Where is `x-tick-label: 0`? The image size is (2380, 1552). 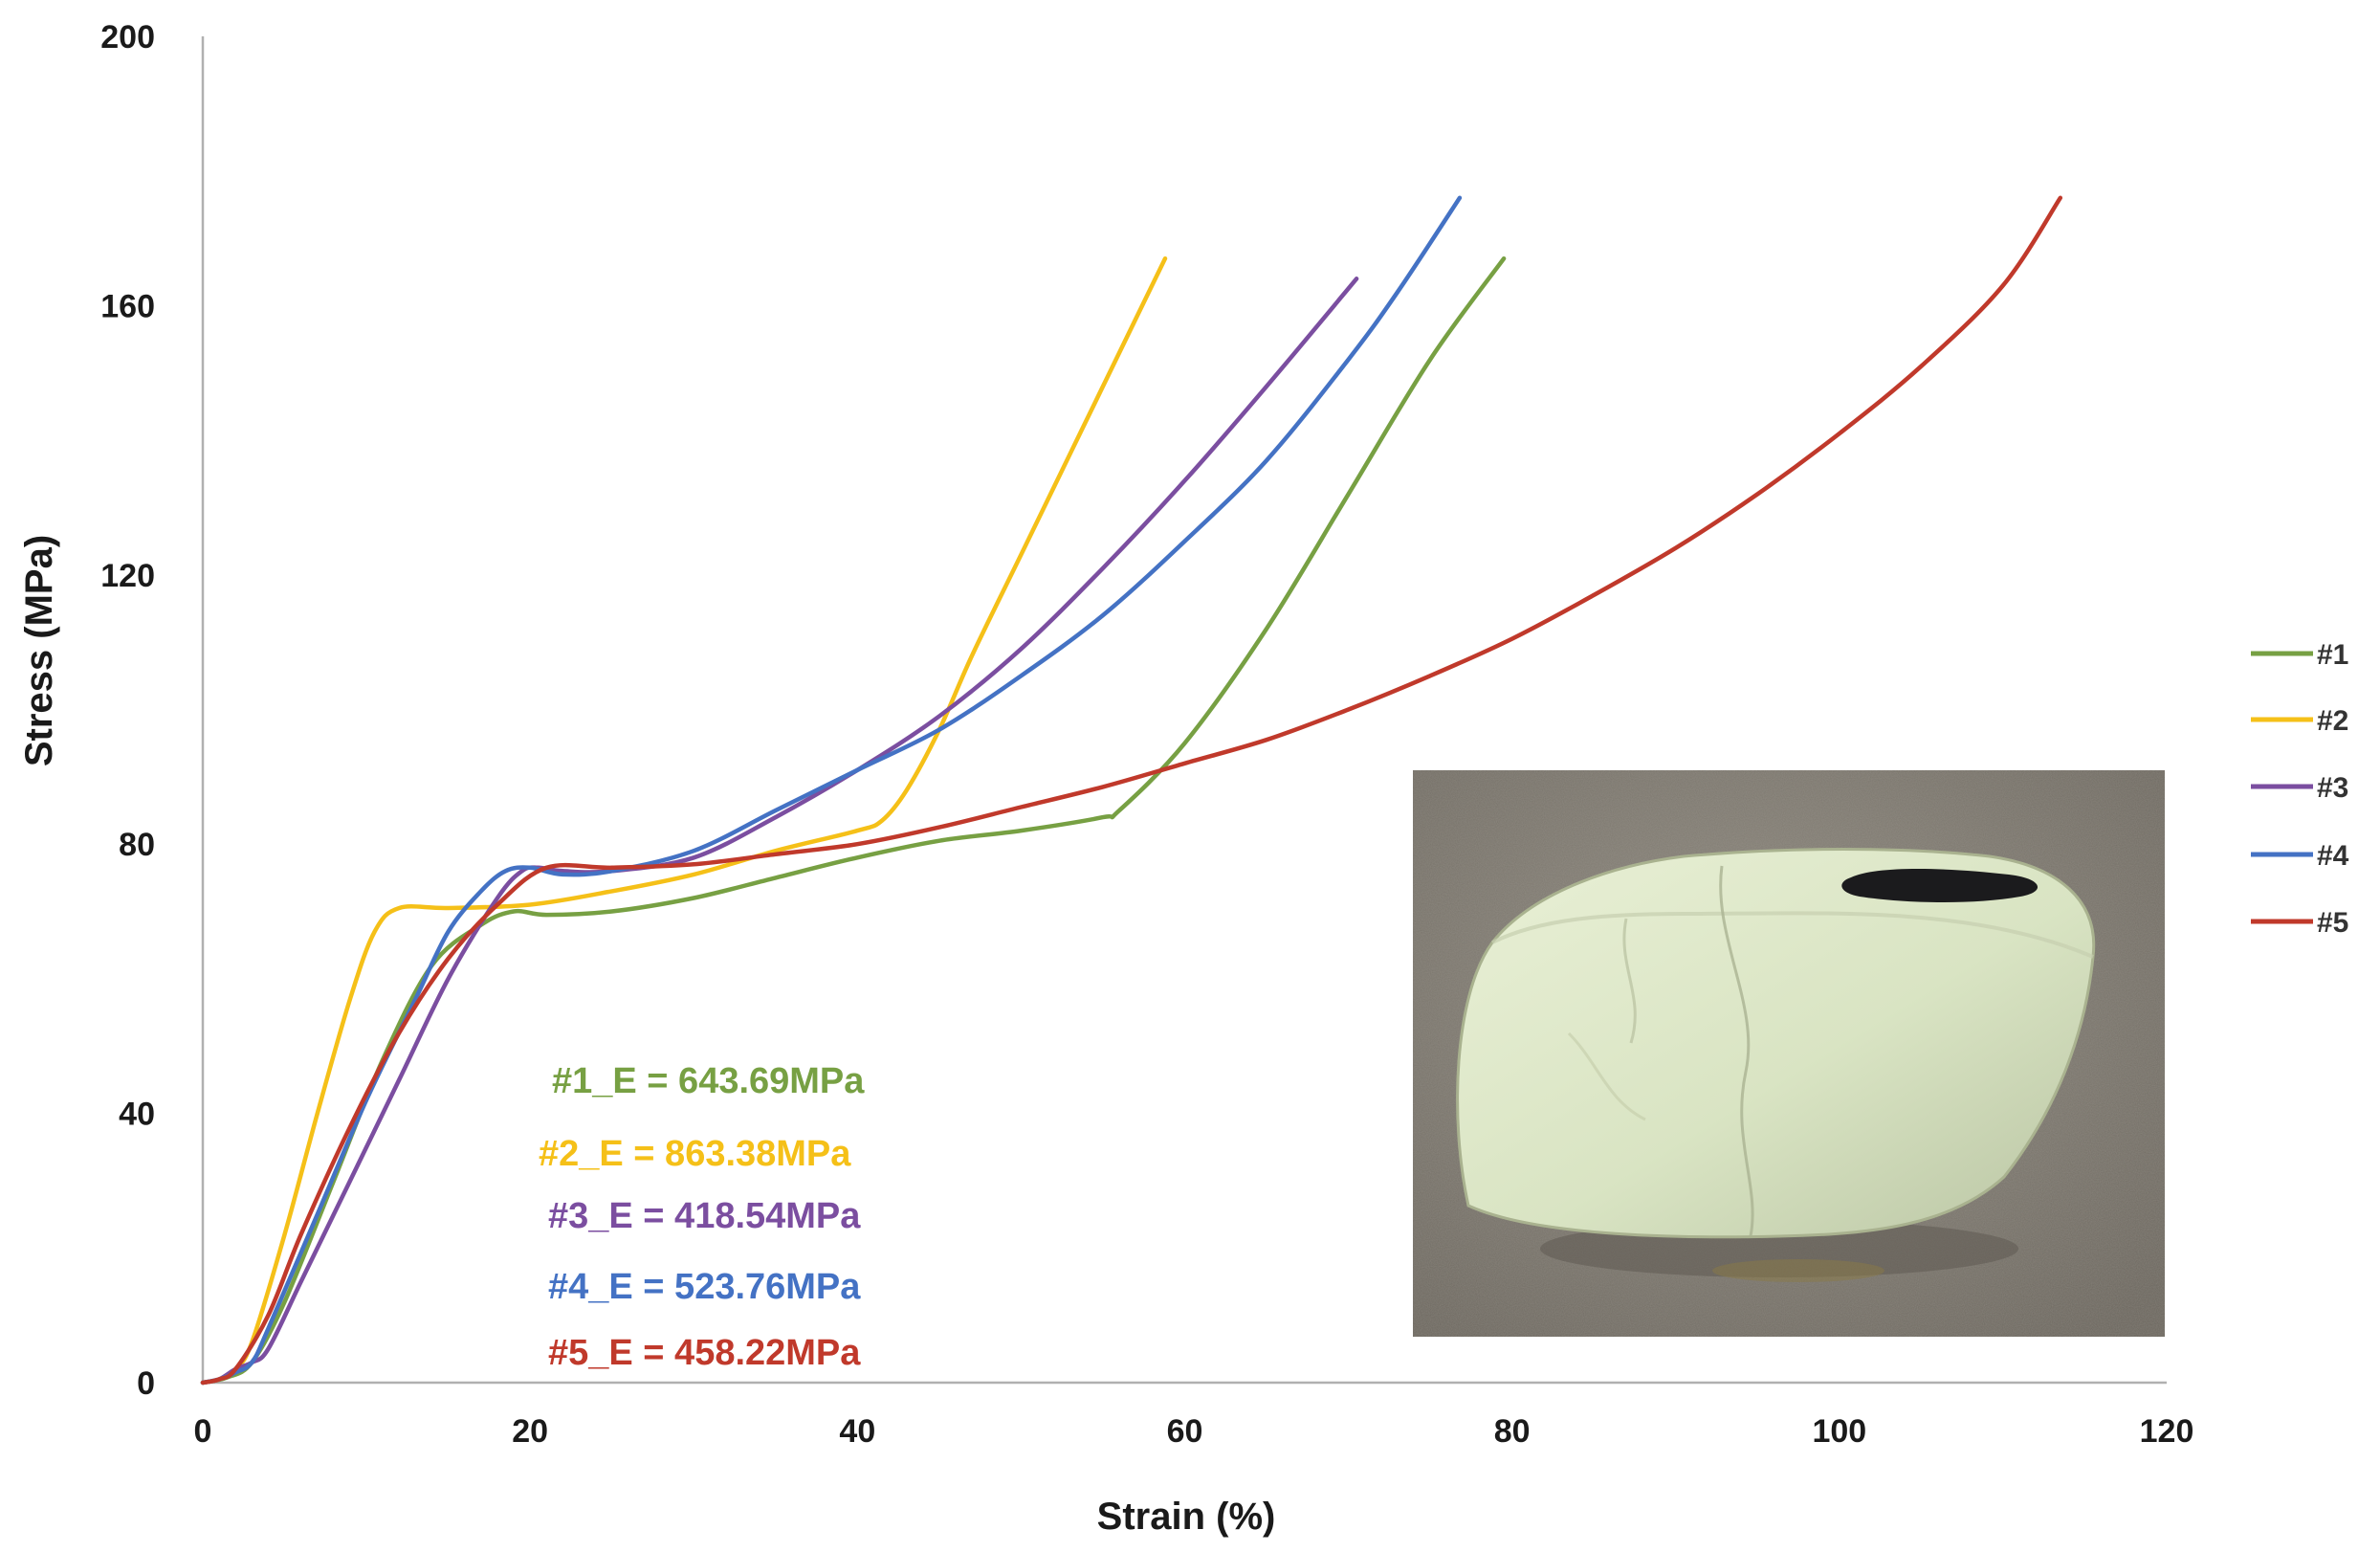 x-tick-label: 0 is located at coordinates (203, 1432).